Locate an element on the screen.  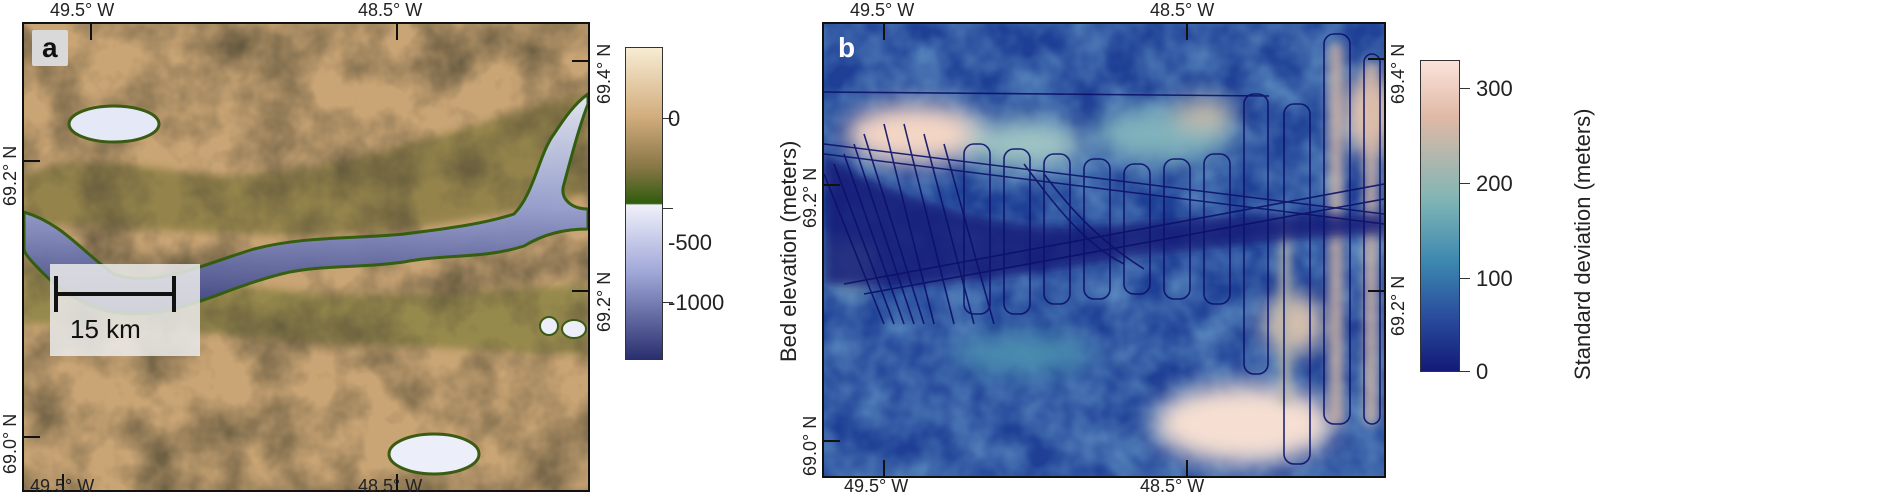
scale-bar-label: 15 km is located at coordinates (105, 329).